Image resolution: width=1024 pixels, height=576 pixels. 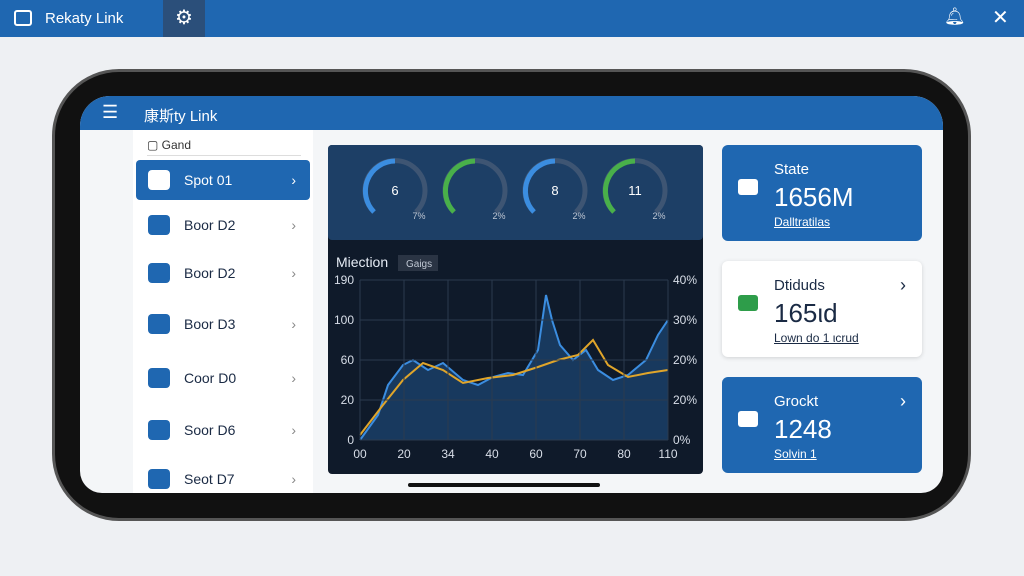 I want to click on menu-label: Spot 01, so click(x=208, y=180).